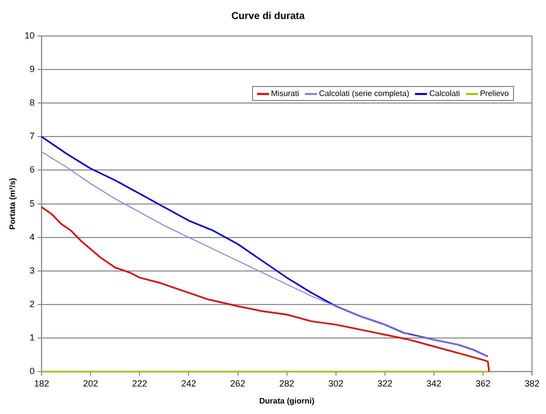 The width and height of the screenshot is (546, 414). What do you see at coordinates (32, 303) in the screenshot?
I see `y-tick-label: 2` at bounding box center [32, 303].